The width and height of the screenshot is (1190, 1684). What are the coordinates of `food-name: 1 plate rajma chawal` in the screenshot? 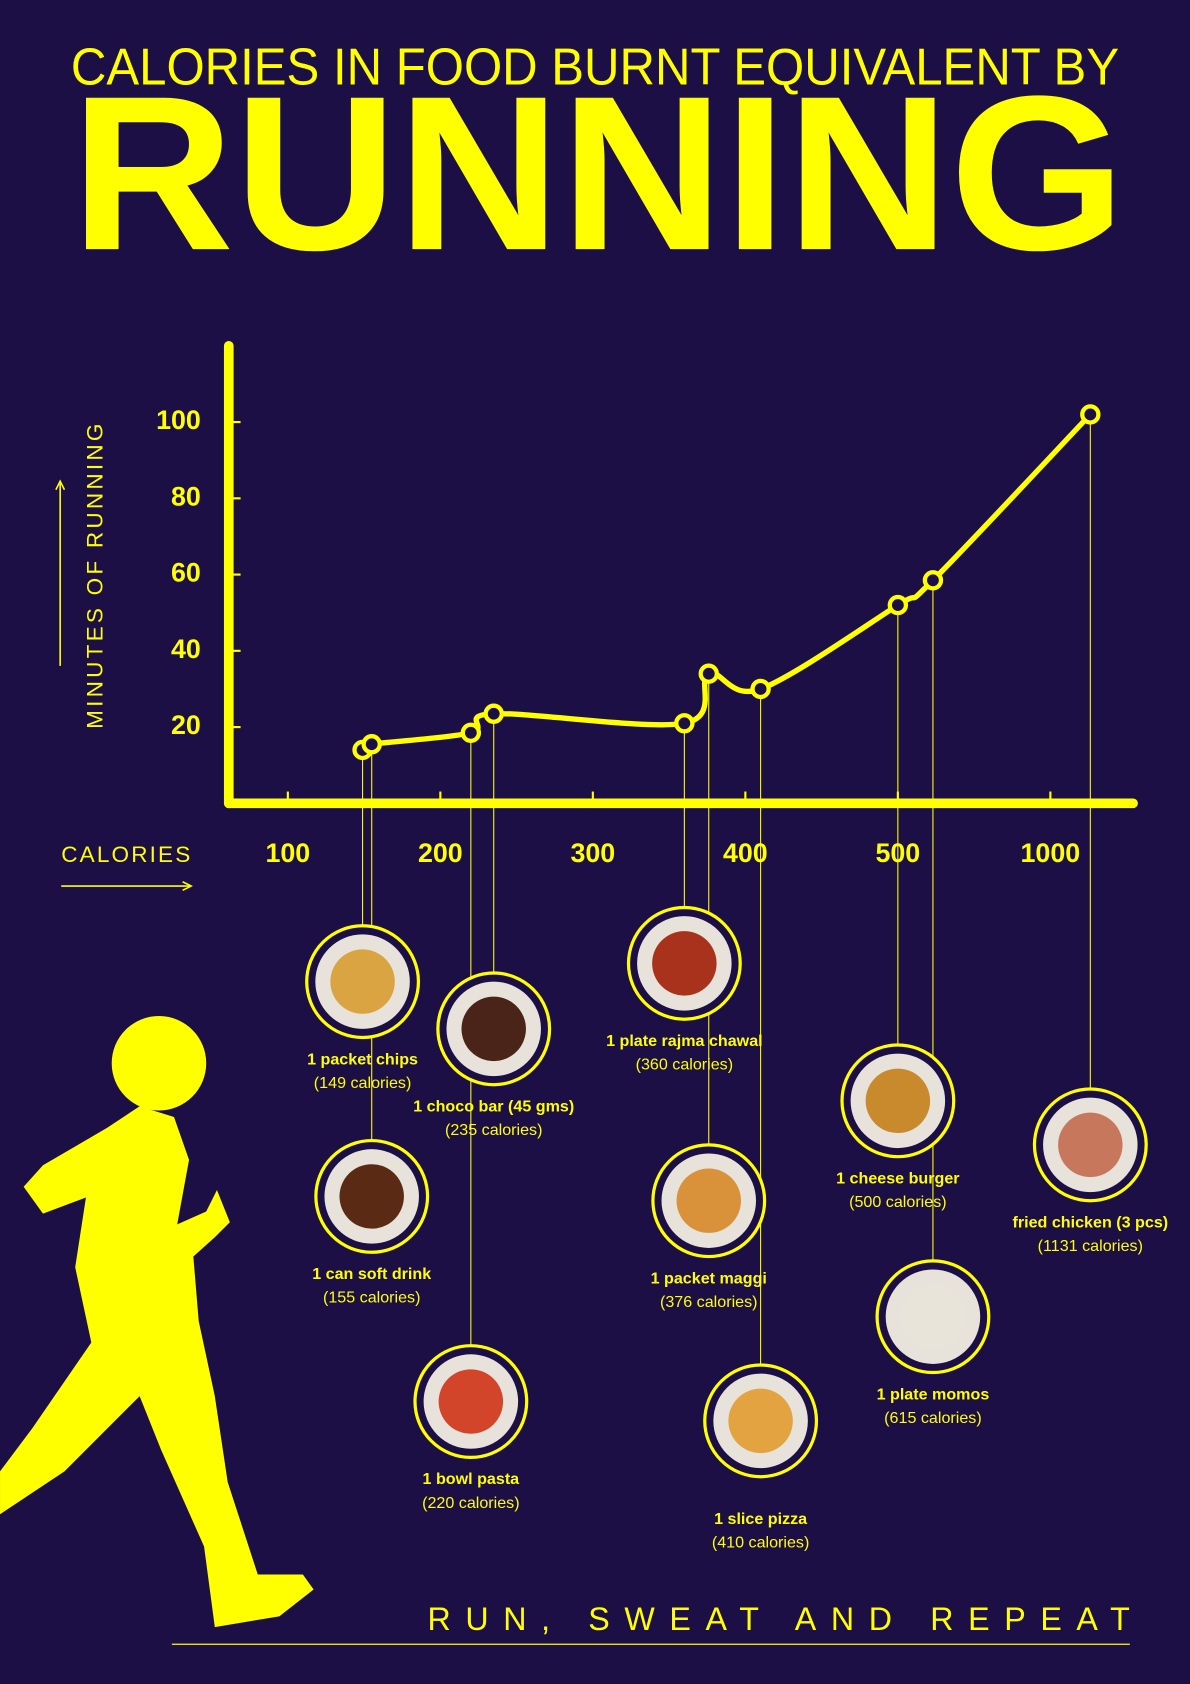 It's located at (684, 1041).